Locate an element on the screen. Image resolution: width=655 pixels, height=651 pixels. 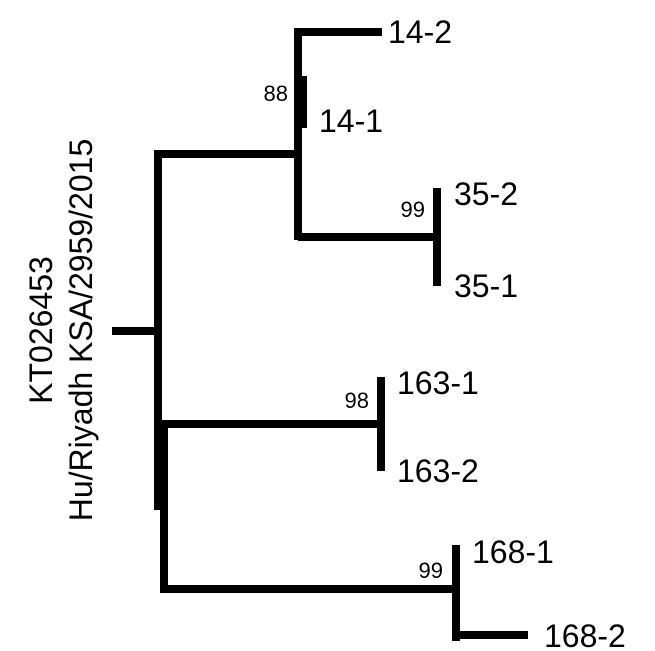
leaf-label: 14-1 is located at coordinates (351, 121).